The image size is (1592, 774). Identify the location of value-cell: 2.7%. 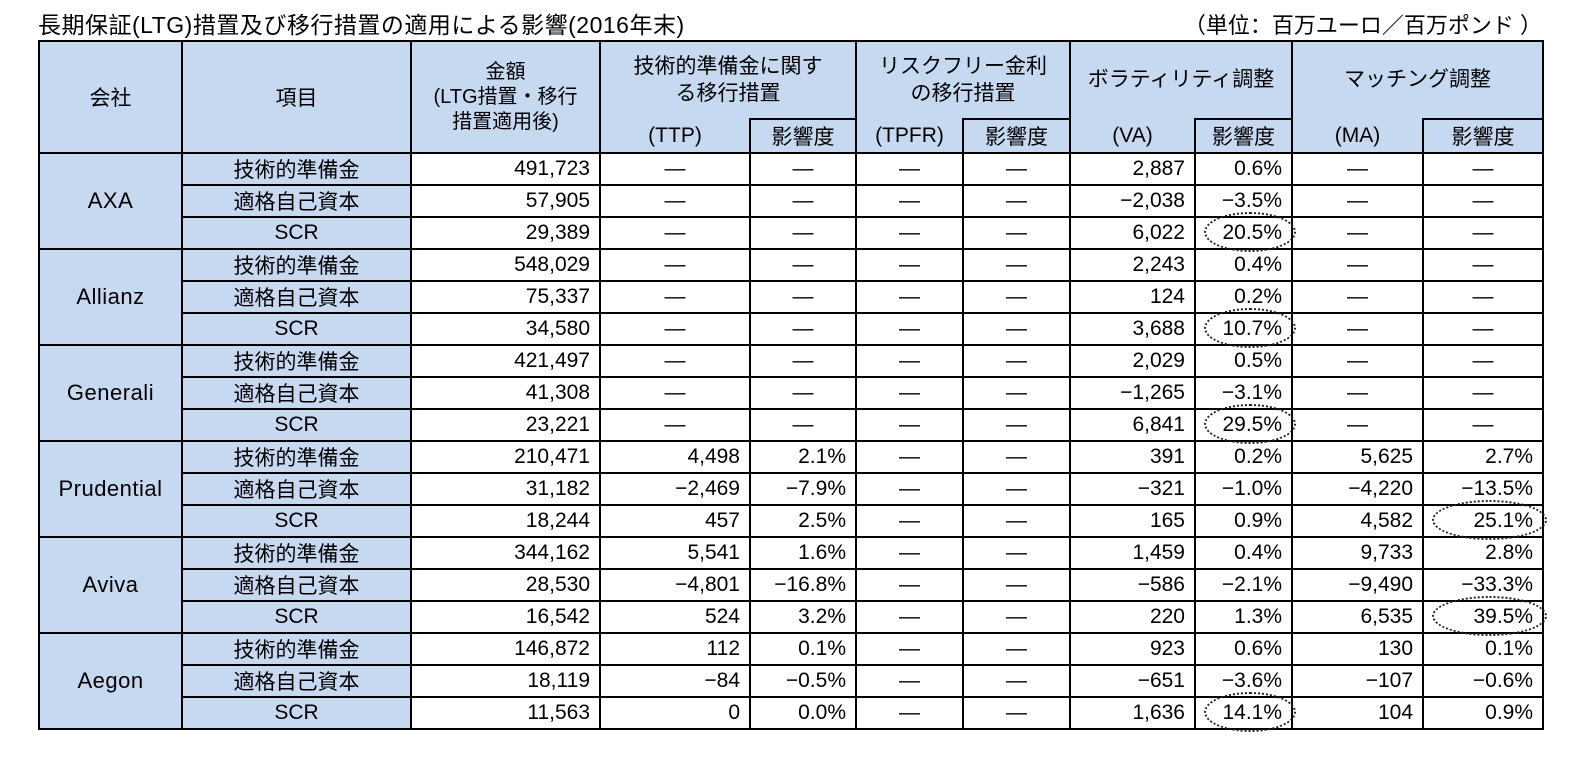
(1483, 457).